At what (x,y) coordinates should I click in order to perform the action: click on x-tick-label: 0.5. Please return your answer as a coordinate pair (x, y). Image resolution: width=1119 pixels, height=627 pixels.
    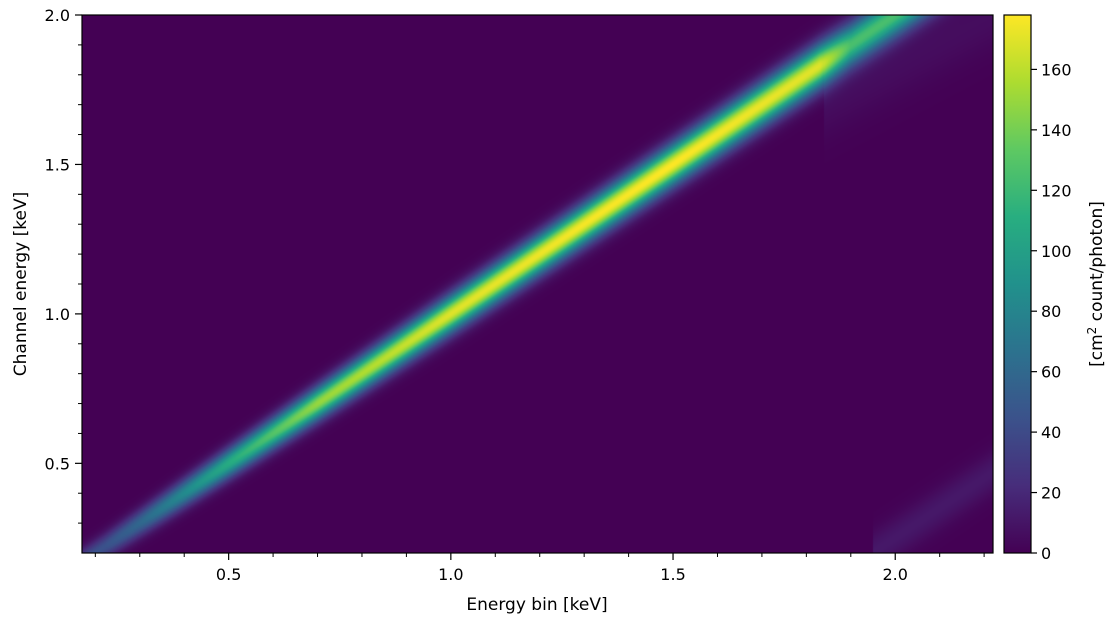
    Looking at the image, I should click on (228, 574).